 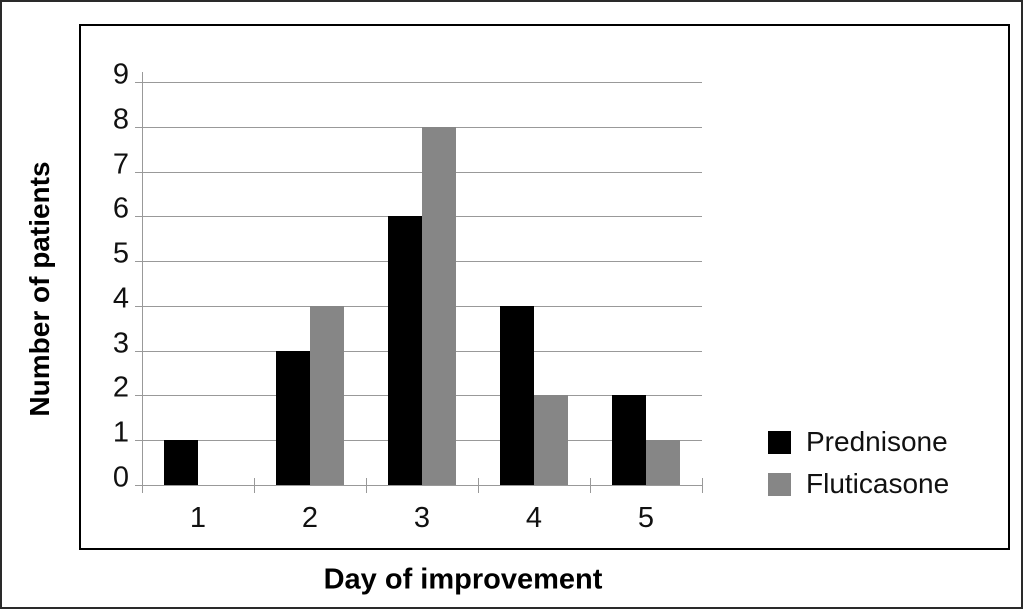 What do you see at coordinates (120, 208) in the screenshot?
I see `y-tick-label-6: 6` at bounding box center [120, 208].